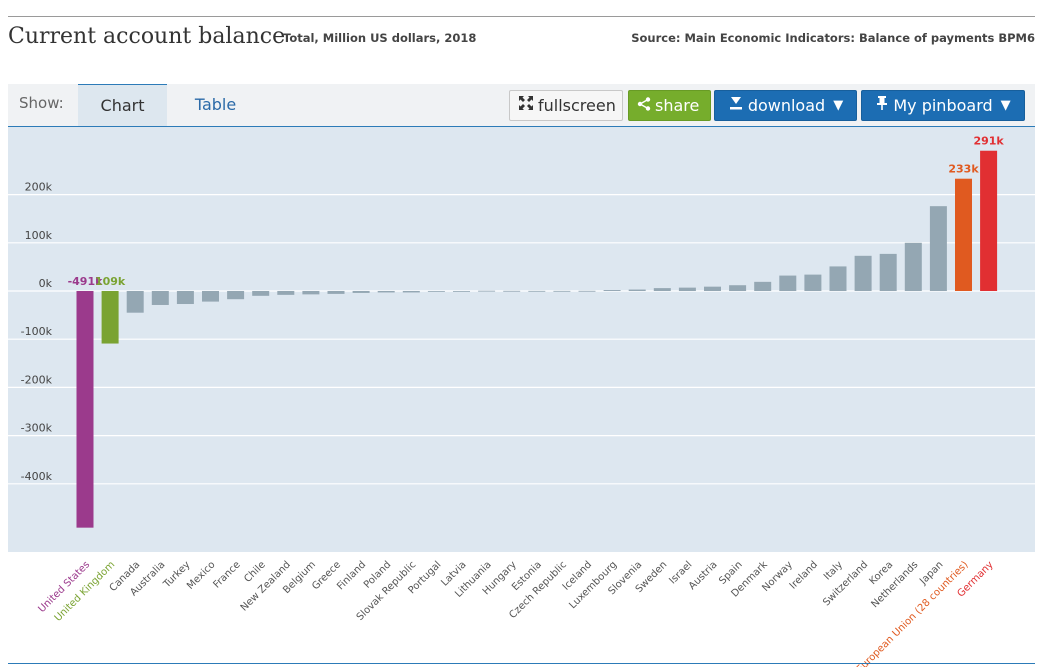 The width and height of the screenshot is (1053, 667). I want to click on show-label: Show:, so click(41, 103).